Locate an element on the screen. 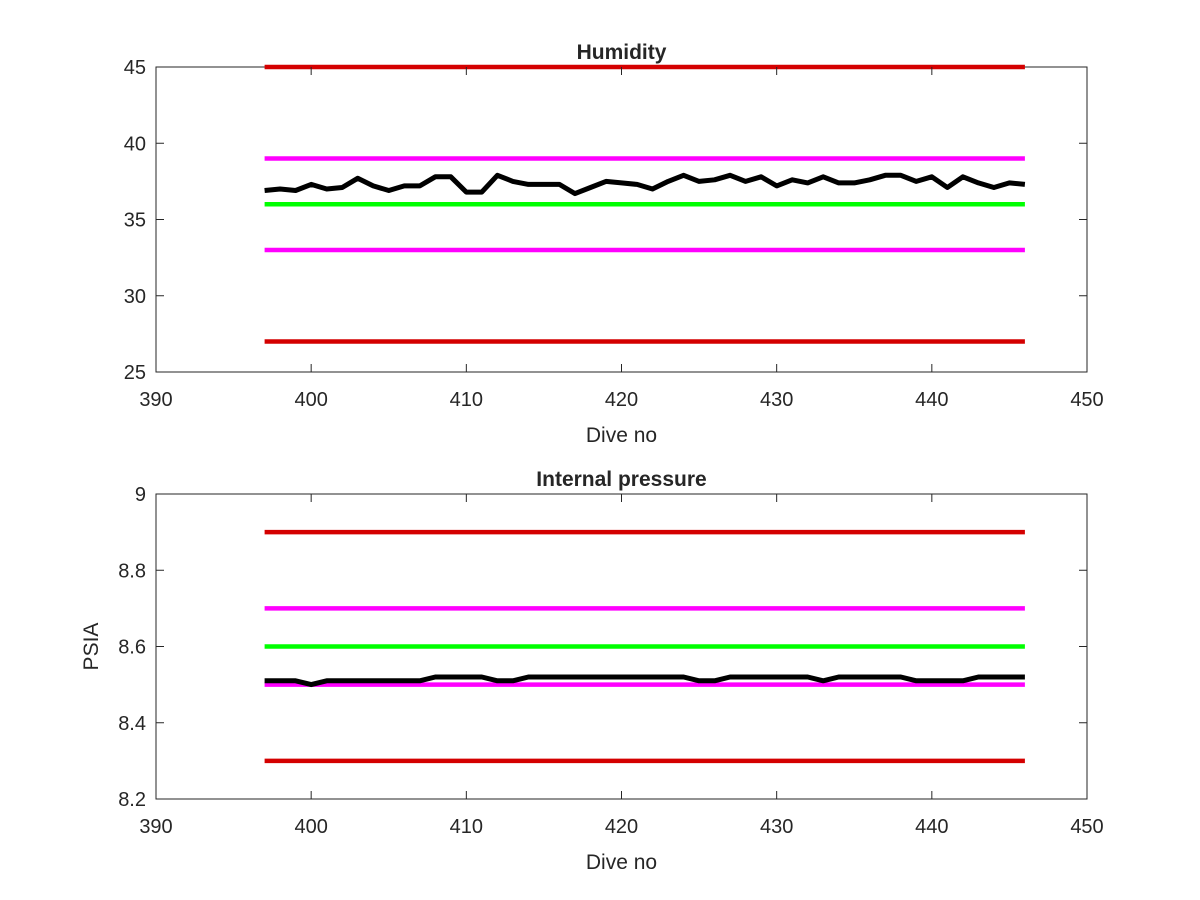  humidity-x-tick-label: 400 is located at coordinates (310, 400).